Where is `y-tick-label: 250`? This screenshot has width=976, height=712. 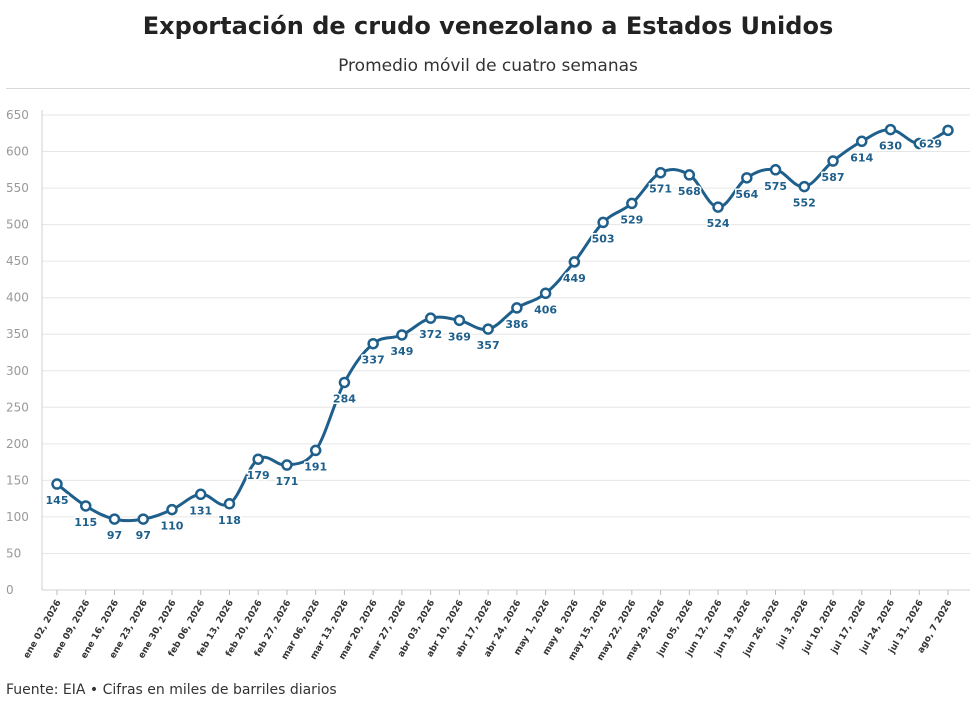 y-tick-label: 250 is located at coordinates (17, 407).